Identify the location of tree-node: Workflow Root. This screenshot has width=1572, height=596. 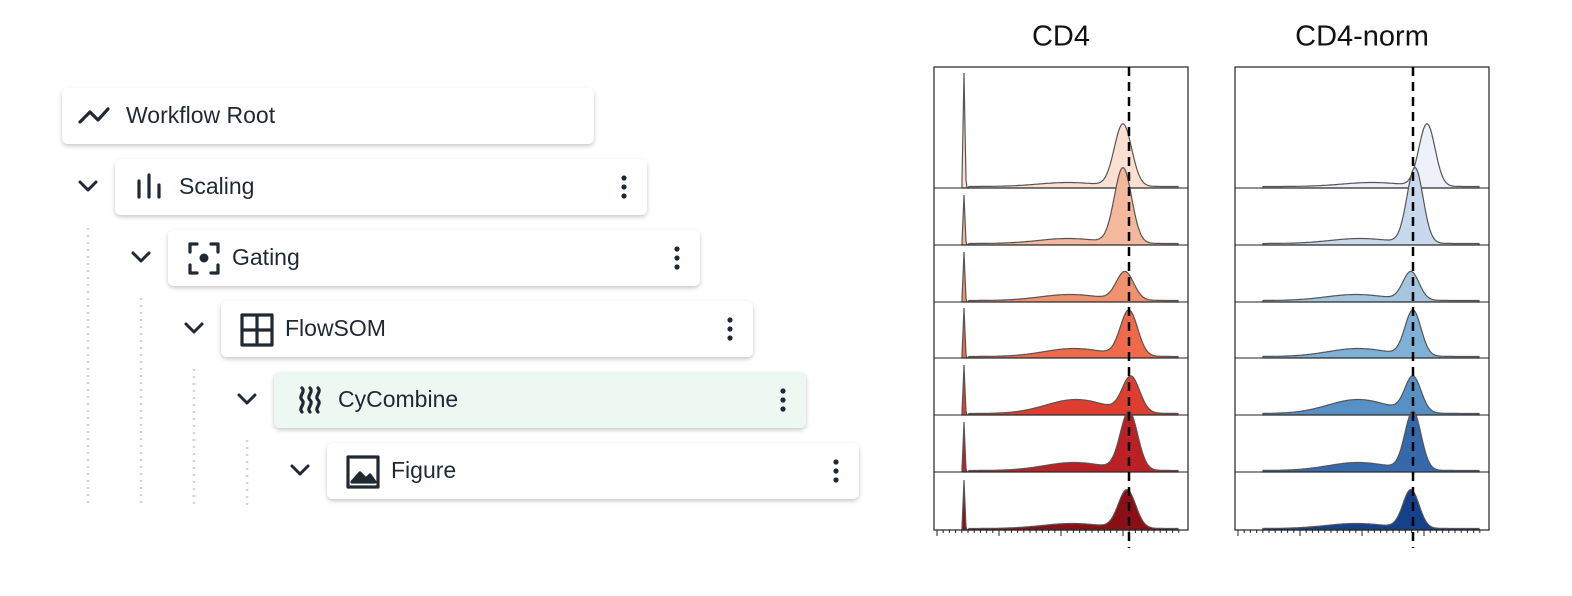
(328, 116).